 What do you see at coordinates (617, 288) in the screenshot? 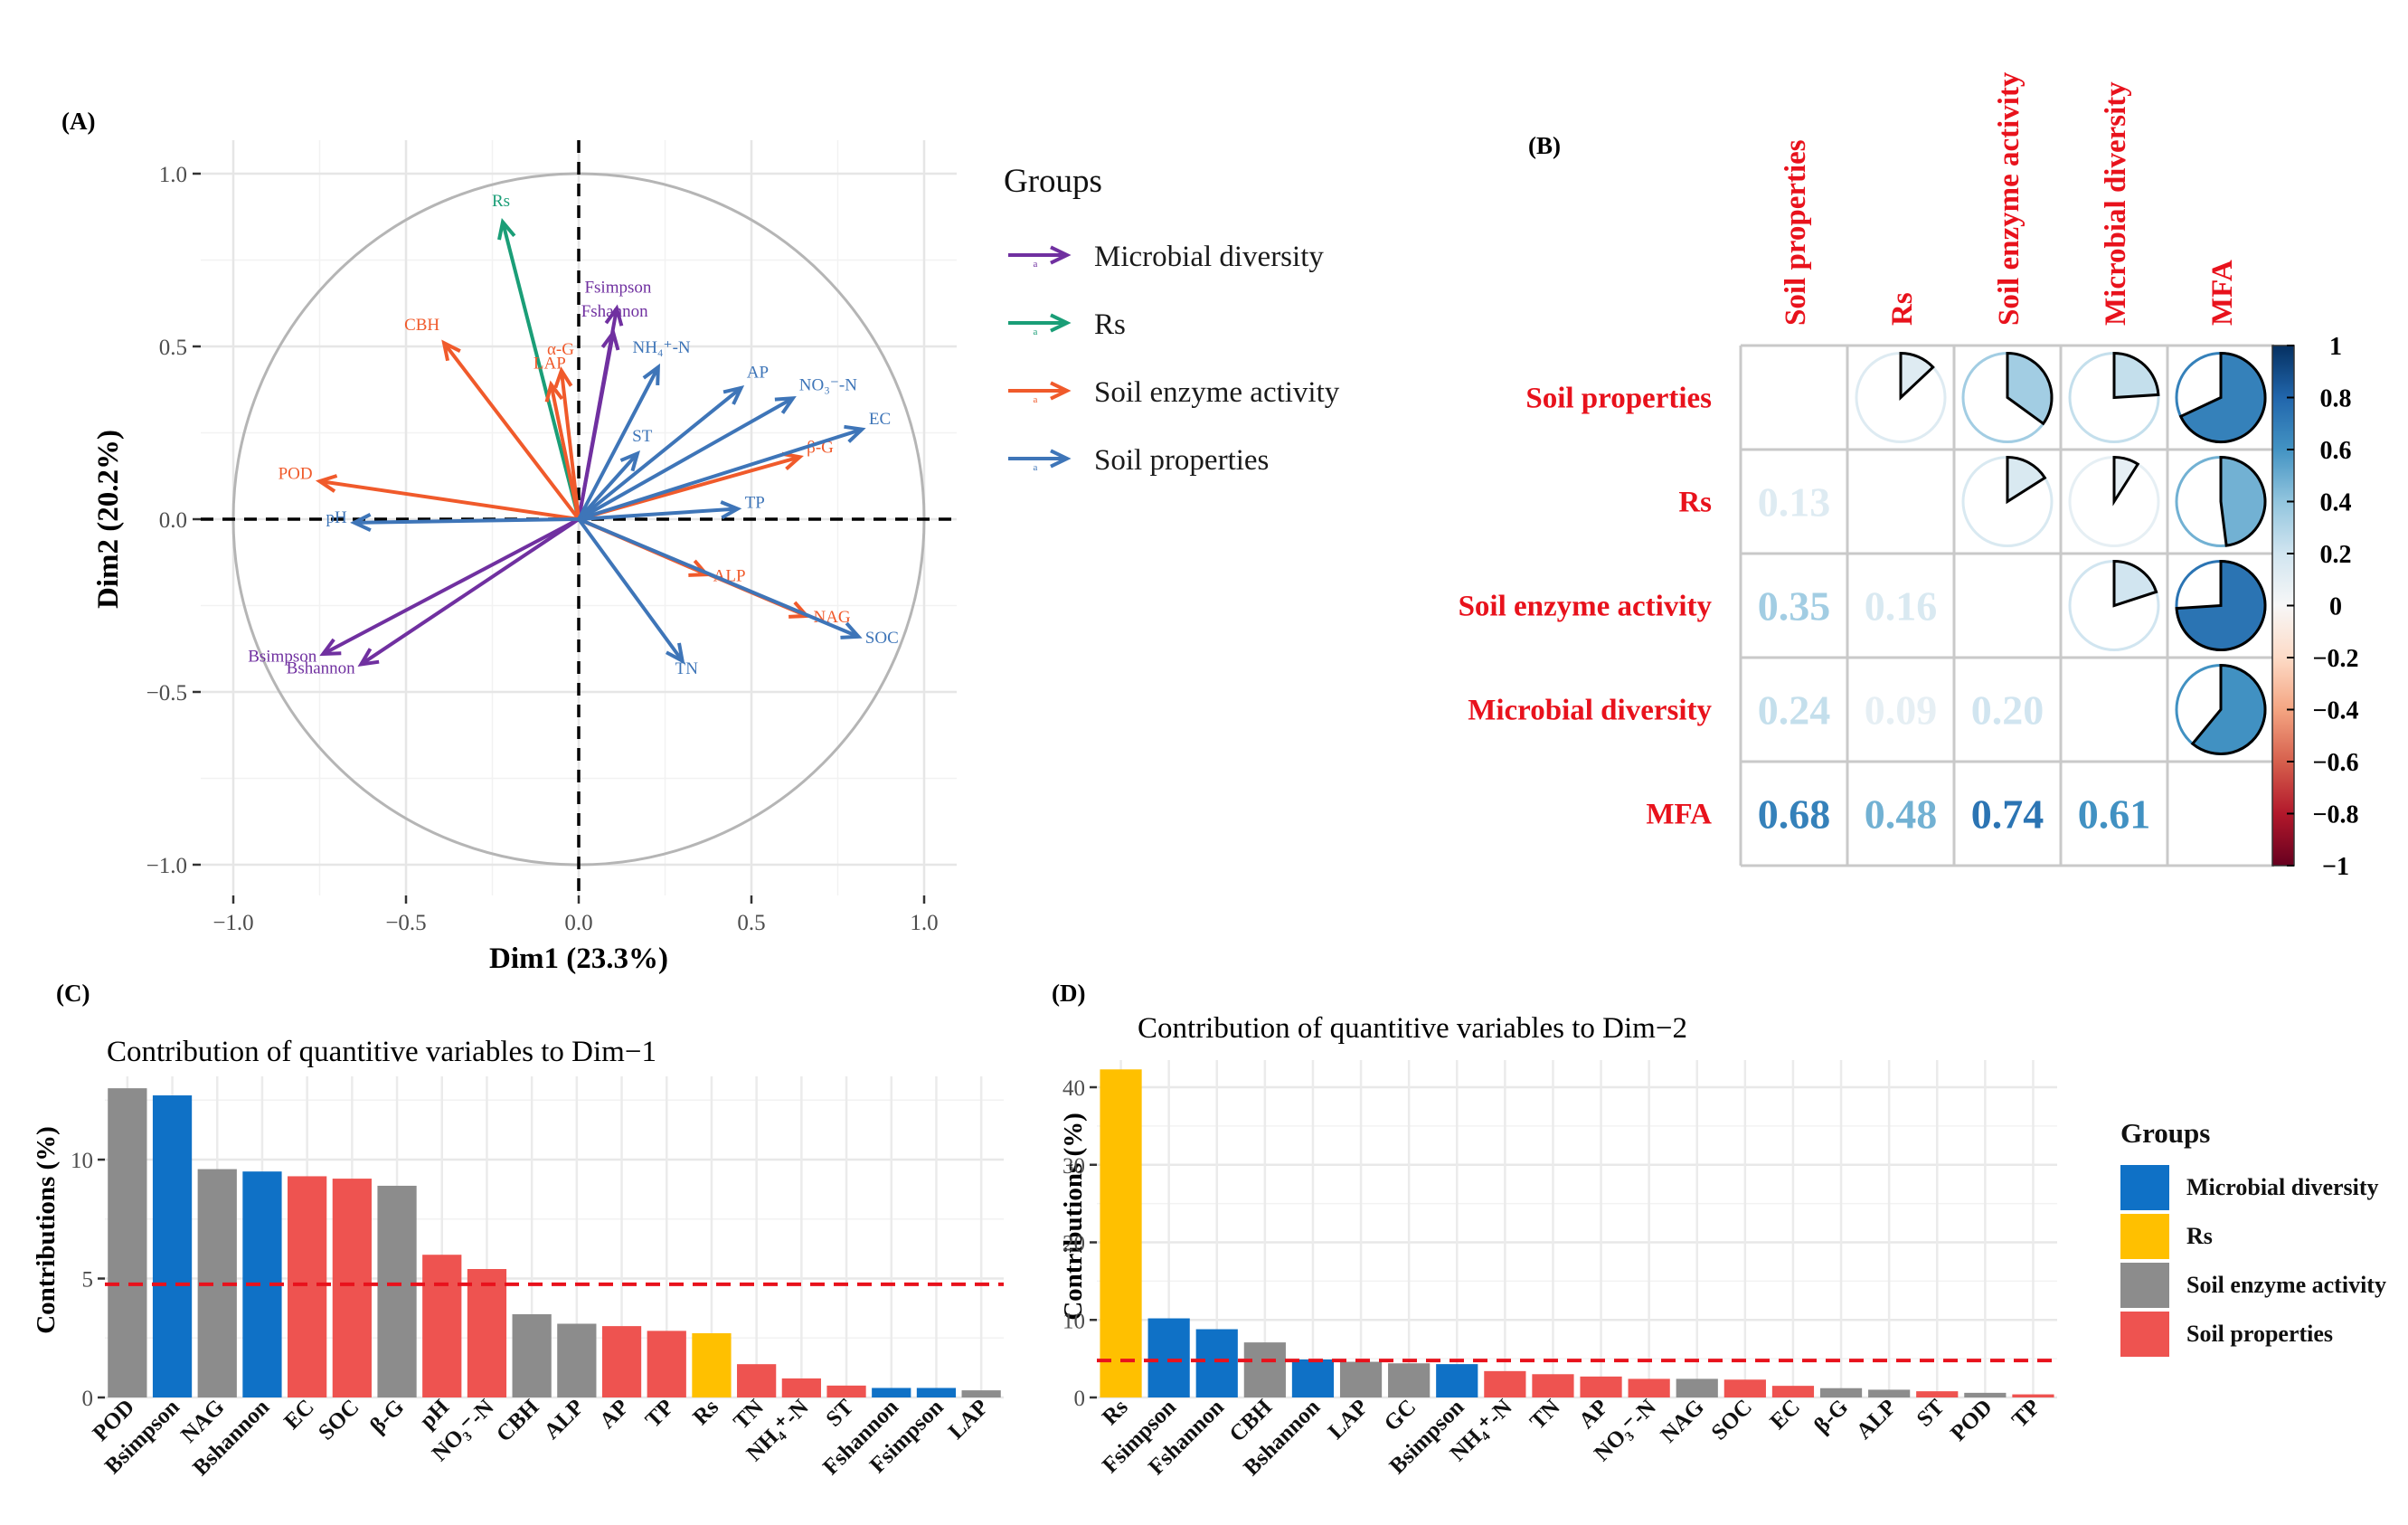
I see `vector-label: Fsimpson` at bounding box center [617, 288].